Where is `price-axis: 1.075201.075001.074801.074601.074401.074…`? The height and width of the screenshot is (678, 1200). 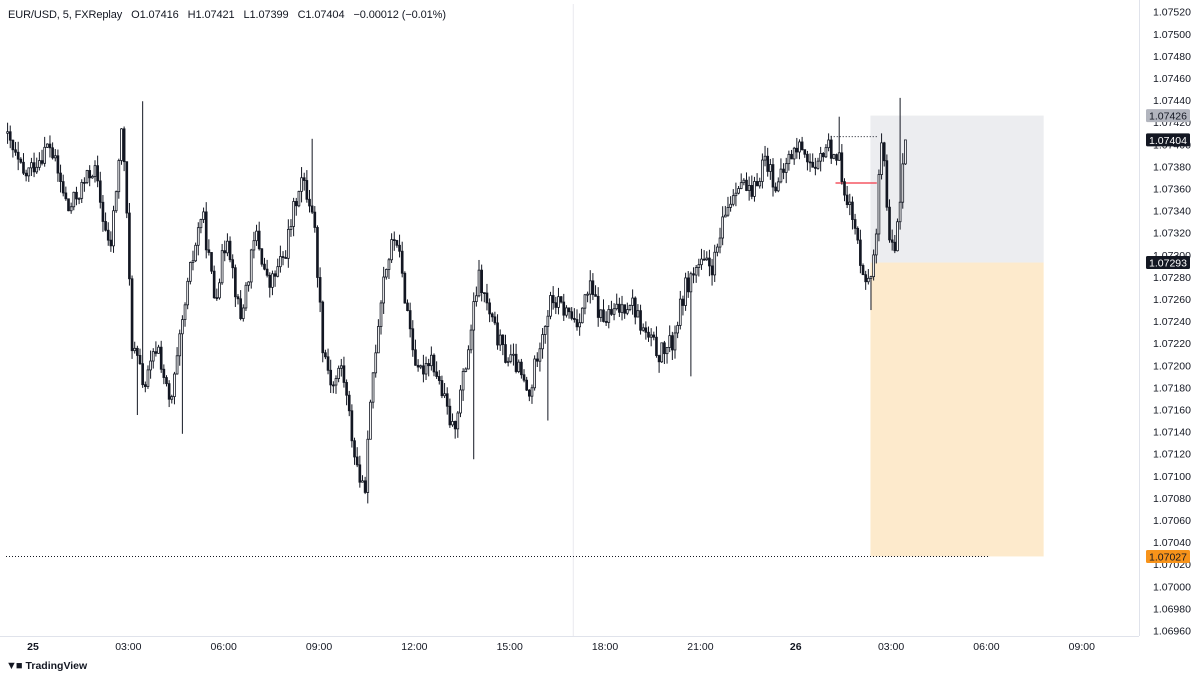
price-axis: 1.075201.075001.074801.074601.074401.074… is located at coordinates (1172, 322).